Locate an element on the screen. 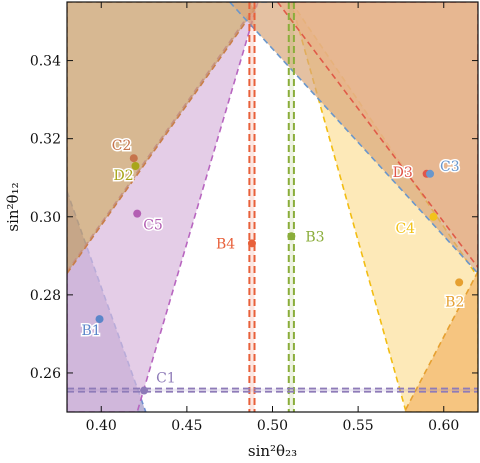  x-axis-title: sin²θ₂₃ is located at coordinates (272, 451).